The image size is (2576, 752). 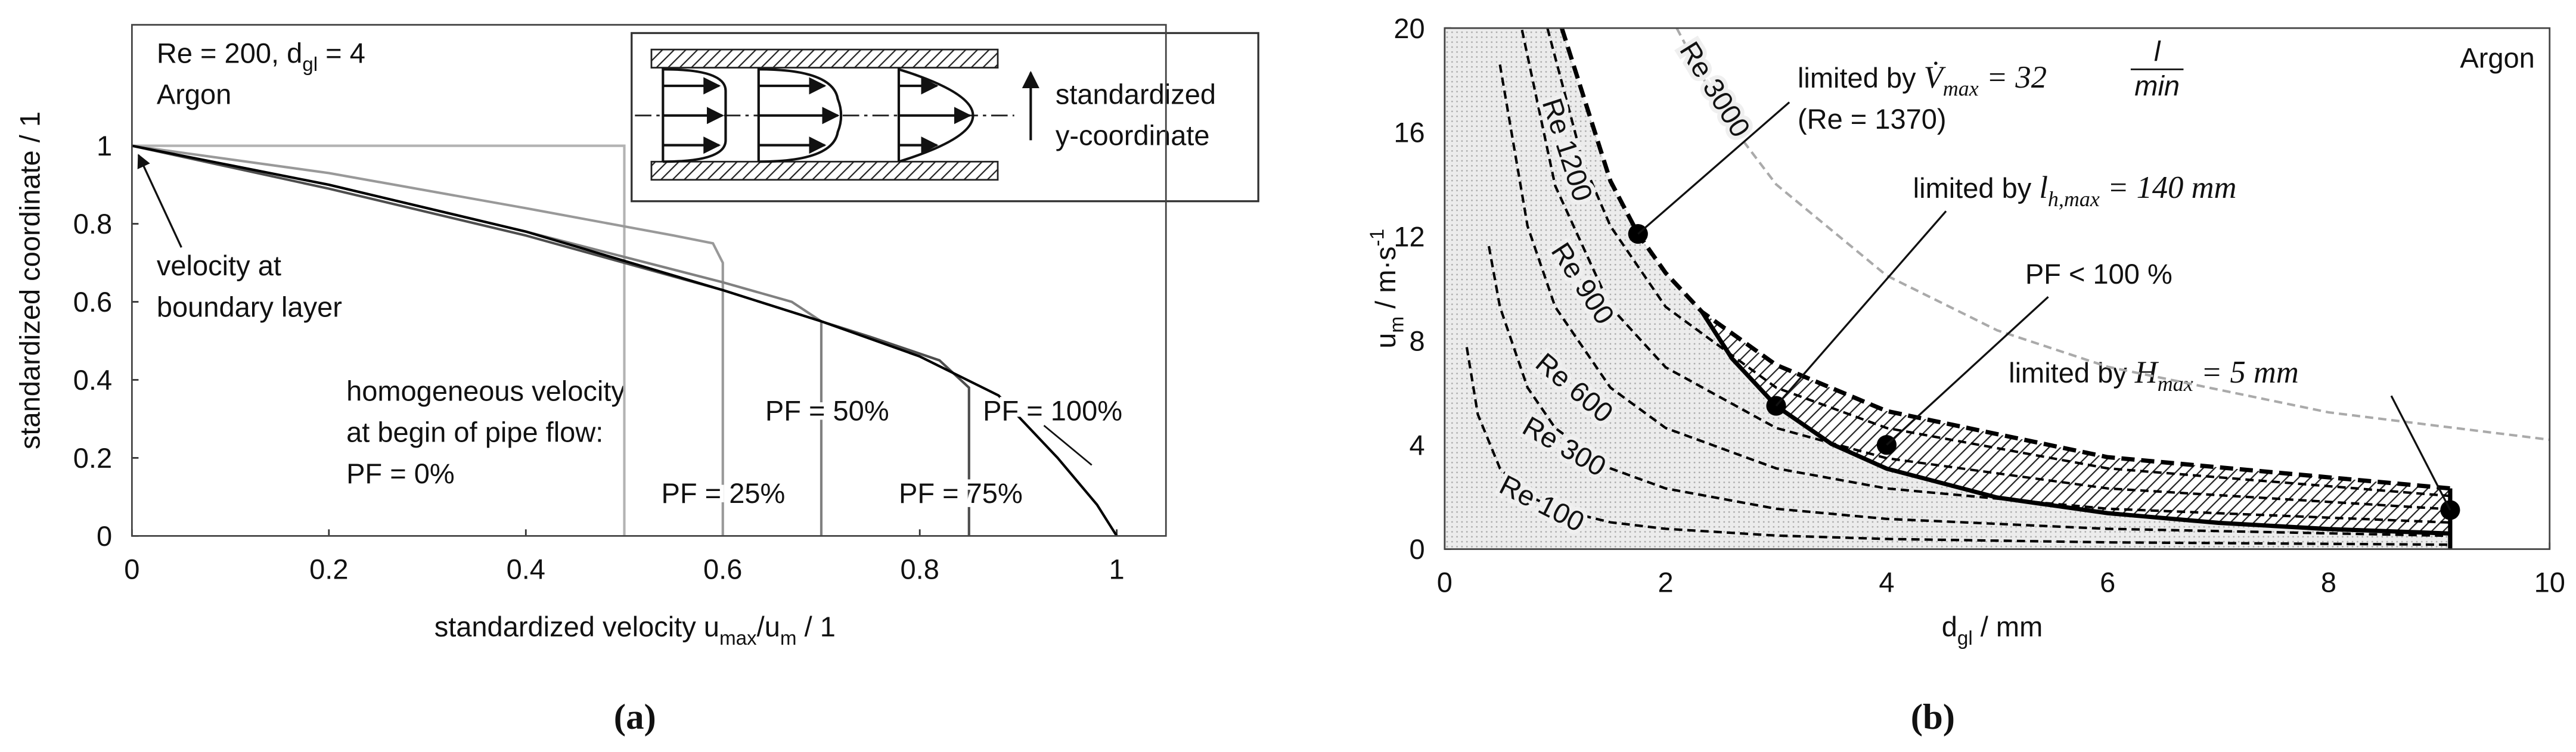 I want to click on text-part: = 32, so click(x=2013, y=78).